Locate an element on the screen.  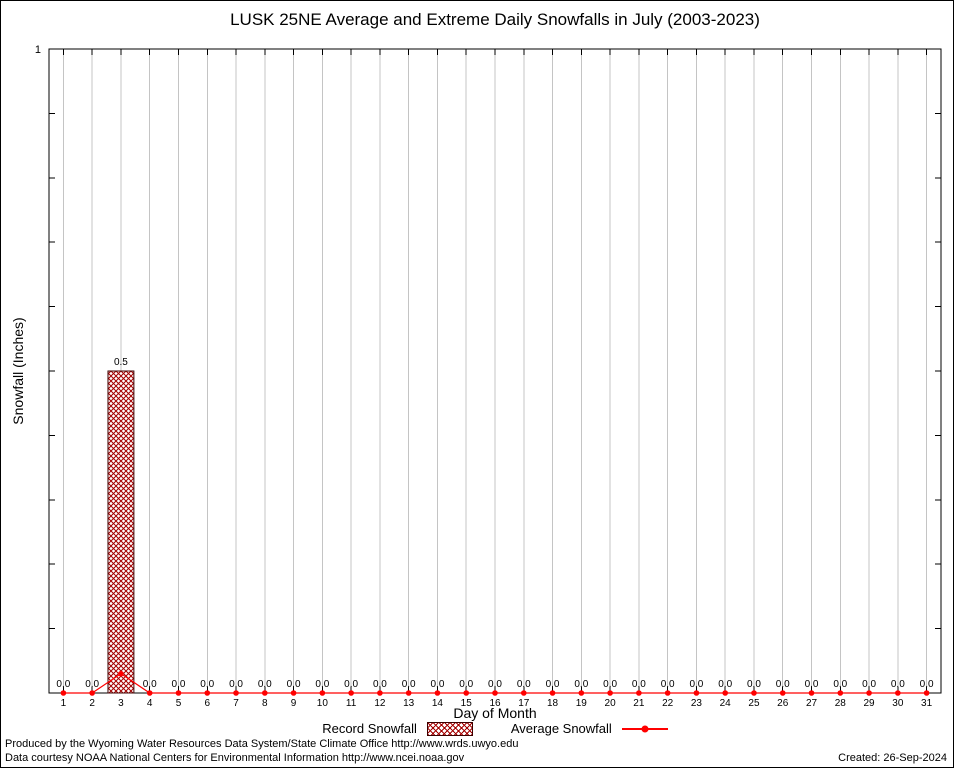
legend-label-record: Record Snowfall is located at coordinates (369, 728).